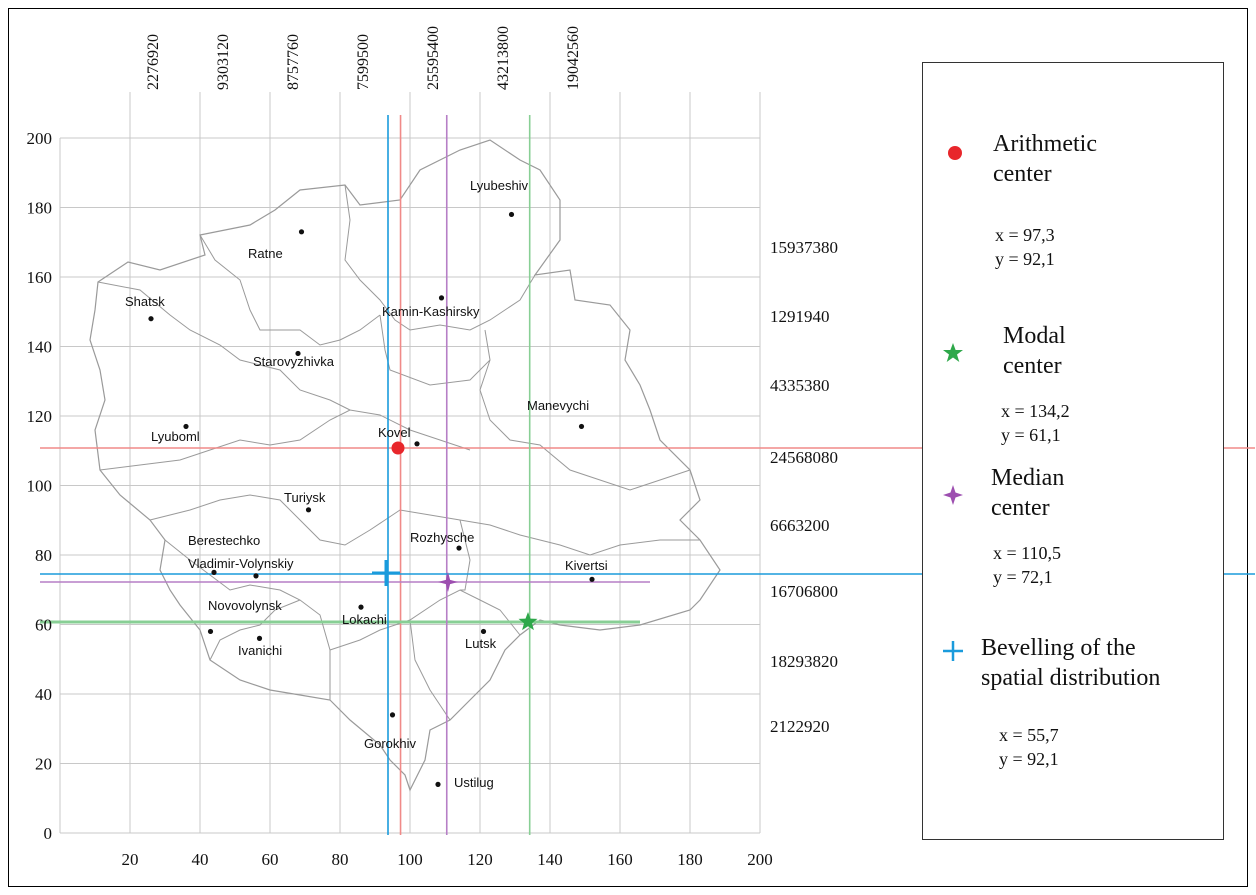 Image resolution: width=1256 pixels, height=895 pixels. Describe the element at coordinates (1025, 259) in the screenshot. I see `arithmetic-center-y: y = 92,1` at that location.